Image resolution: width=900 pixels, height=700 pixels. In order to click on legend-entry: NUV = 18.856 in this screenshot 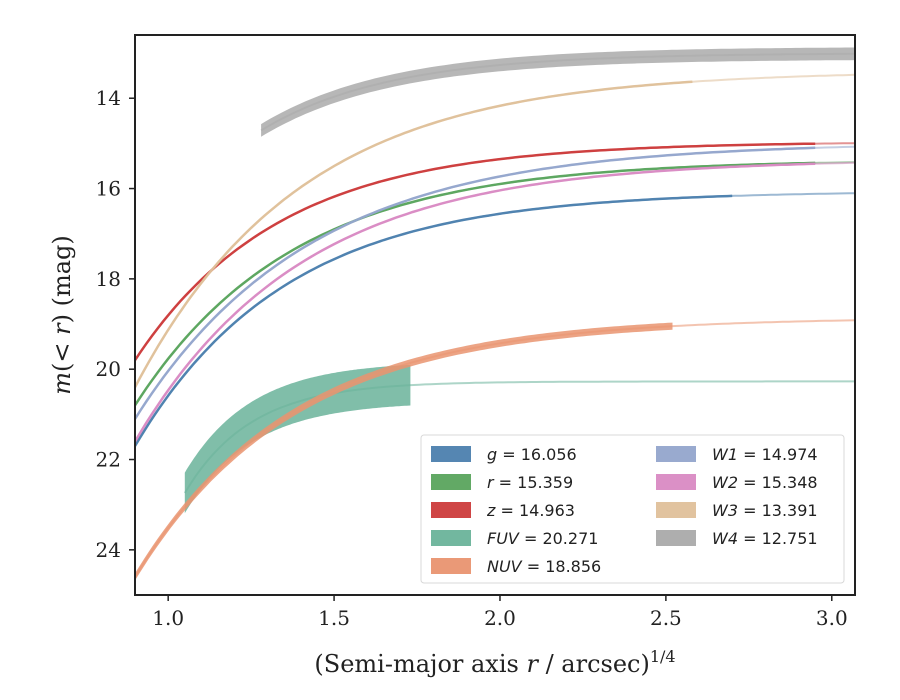, I will do `click(516, 566)`.